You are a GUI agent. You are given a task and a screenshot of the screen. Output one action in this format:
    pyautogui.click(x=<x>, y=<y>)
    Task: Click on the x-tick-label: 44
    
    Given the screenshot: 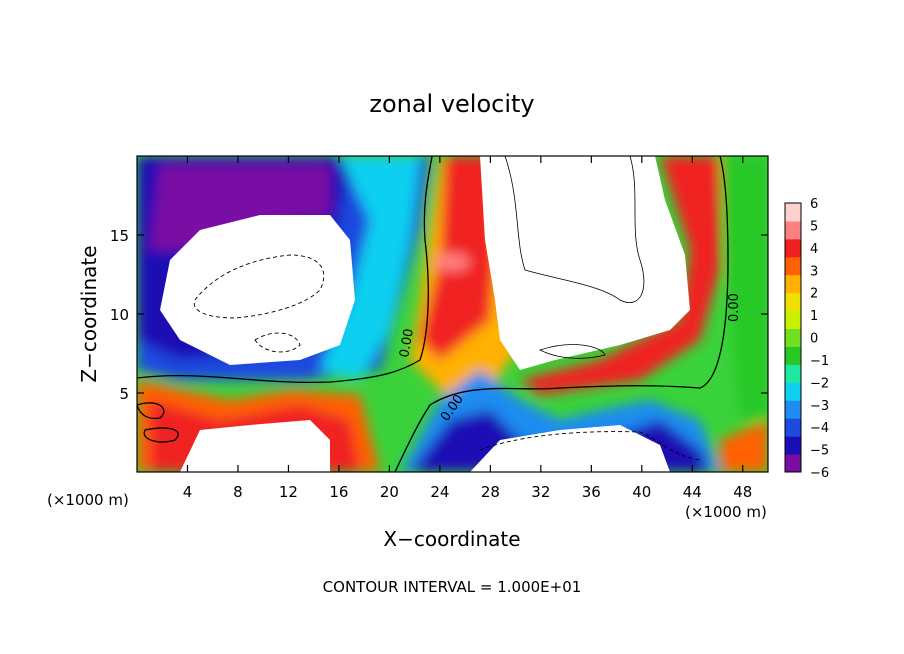 What is the action you would take?
    pyautogui.click(x=692, y=492)
    